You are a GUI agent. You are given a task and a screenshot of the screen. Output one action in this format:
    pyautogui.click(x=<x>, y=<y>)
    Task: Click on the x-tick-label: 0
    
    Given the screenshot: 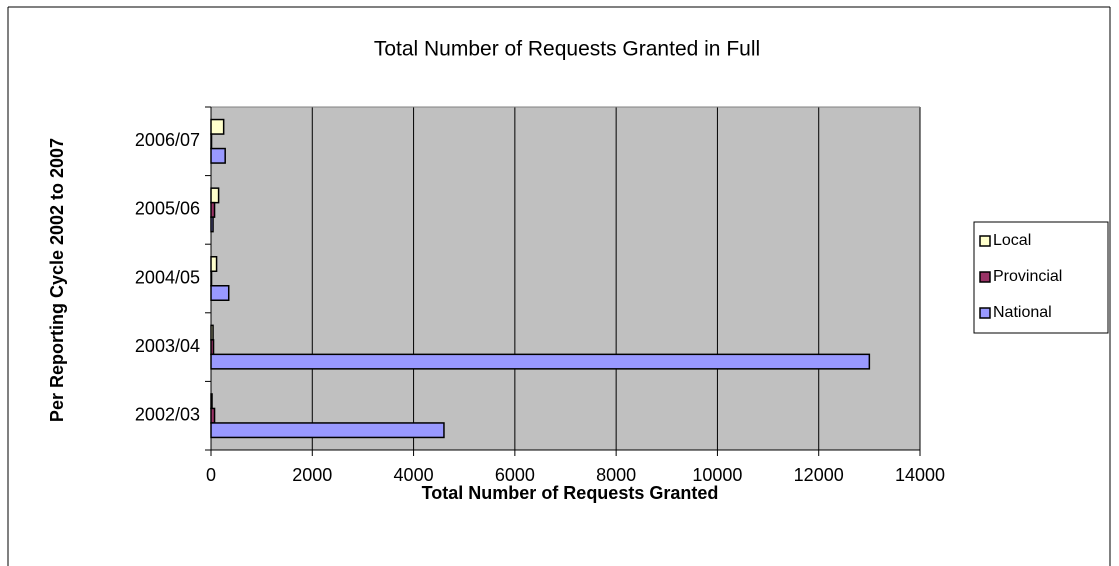 What is the action you would take?
    pyautogui.click(x=211, y=475)
    